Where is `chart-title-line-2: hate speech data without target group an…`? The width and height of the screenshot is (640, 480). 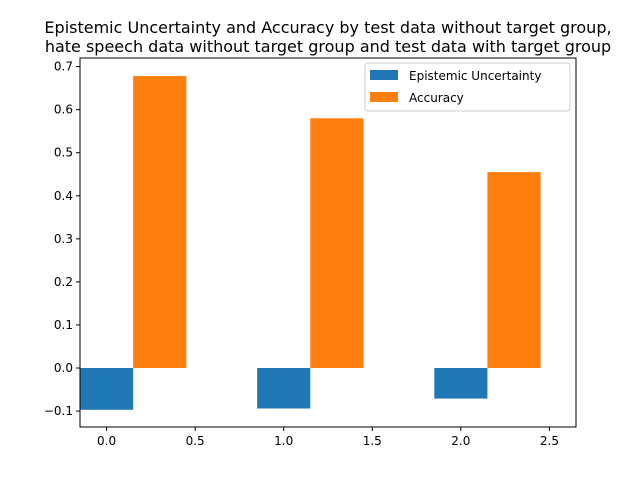
chart-title-line-2: hate speech data without target group an… is located at coordinates (328, 46).